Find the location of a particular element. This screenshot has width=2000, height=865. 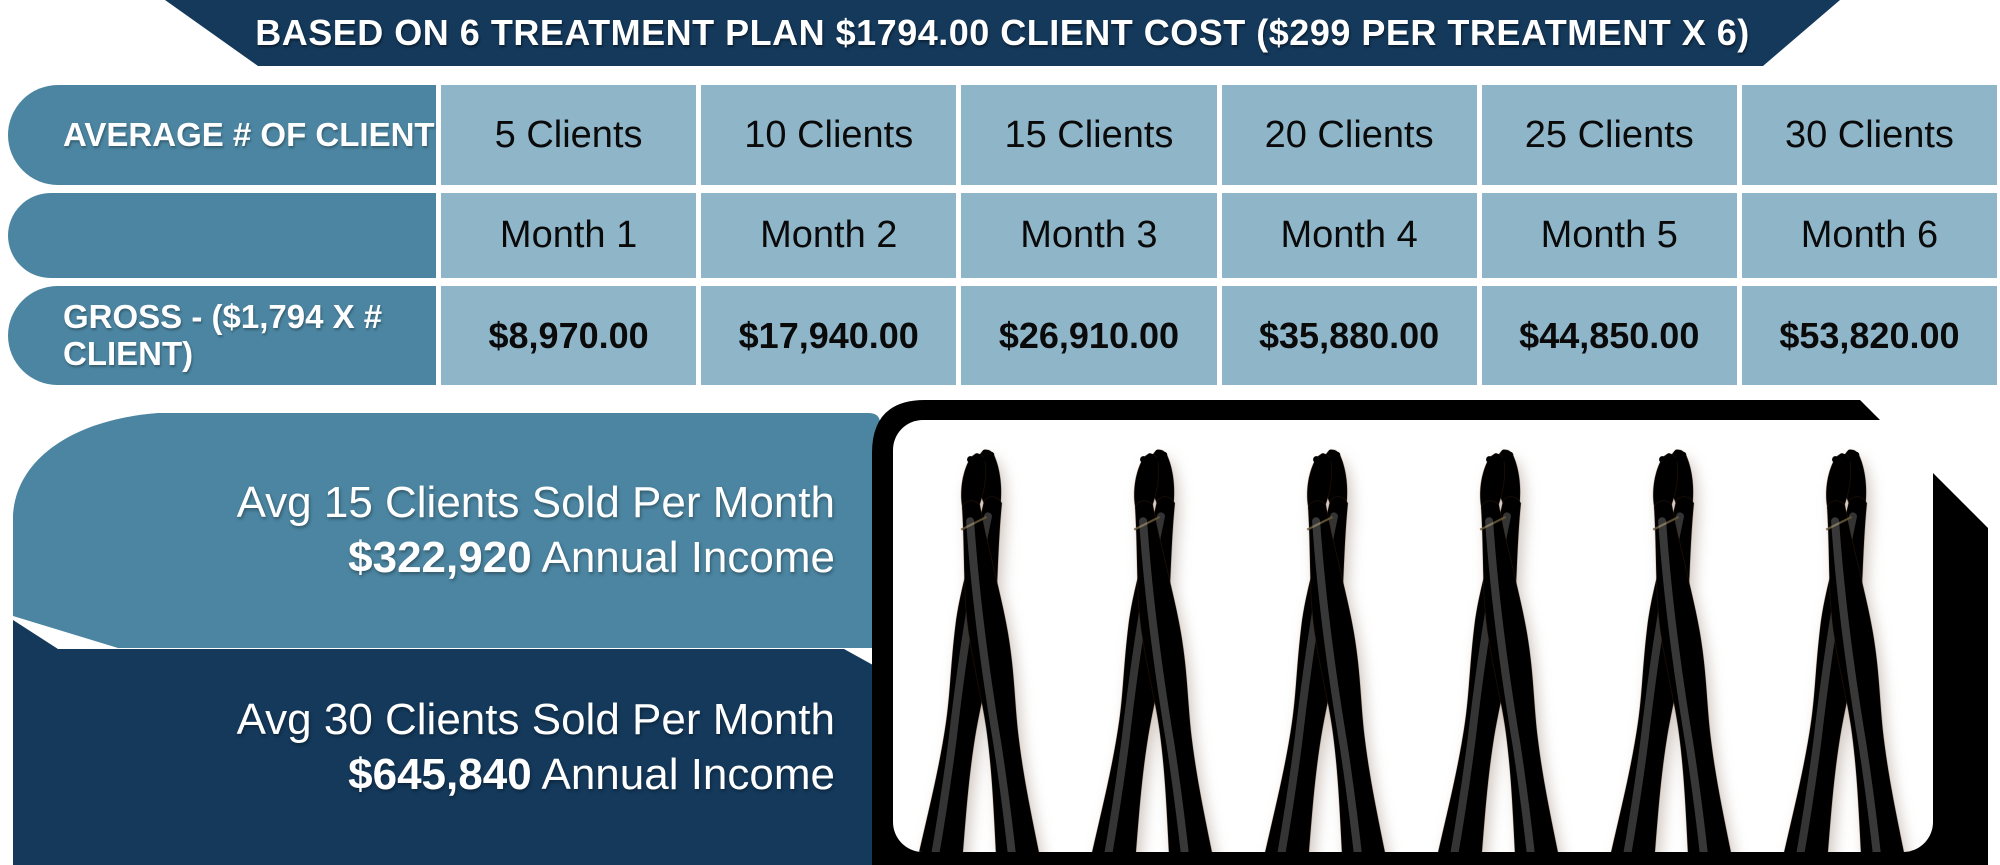

table-cell: Month 6 is located at coordinates (1869, 235).